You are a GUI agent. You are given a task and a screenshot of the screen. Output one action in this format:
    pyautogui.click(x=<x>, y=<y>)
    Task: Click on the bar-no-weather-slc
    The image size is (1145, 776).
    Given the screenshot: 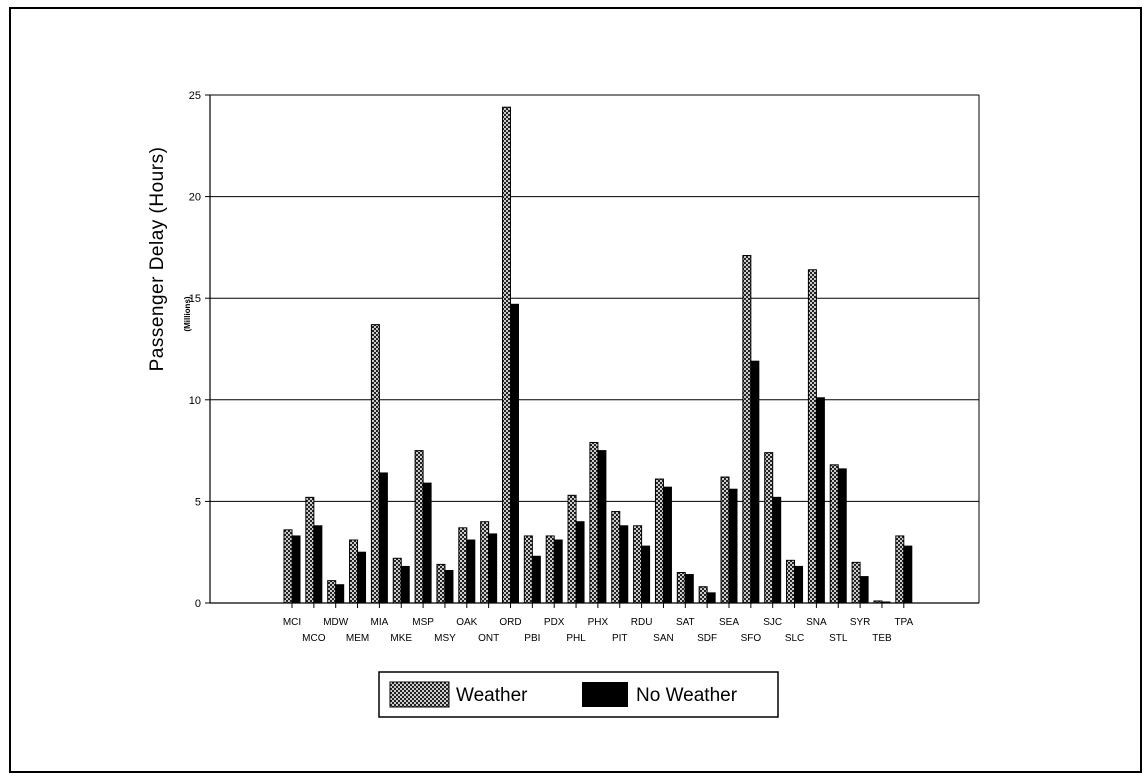 What is the action you would take?
    pyautogui.click(x=799, y=584)
    